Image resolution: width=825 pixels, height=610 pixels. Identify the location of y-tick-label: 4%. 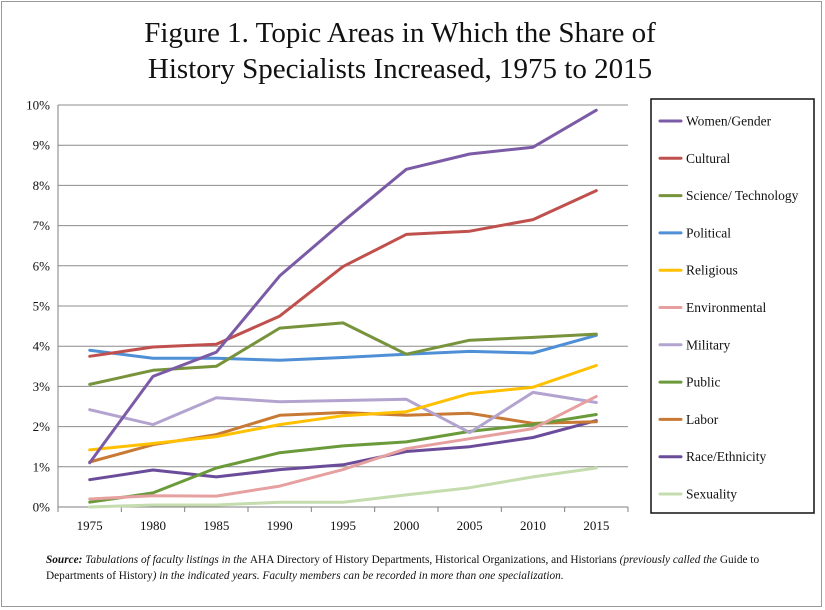
(42, 346).